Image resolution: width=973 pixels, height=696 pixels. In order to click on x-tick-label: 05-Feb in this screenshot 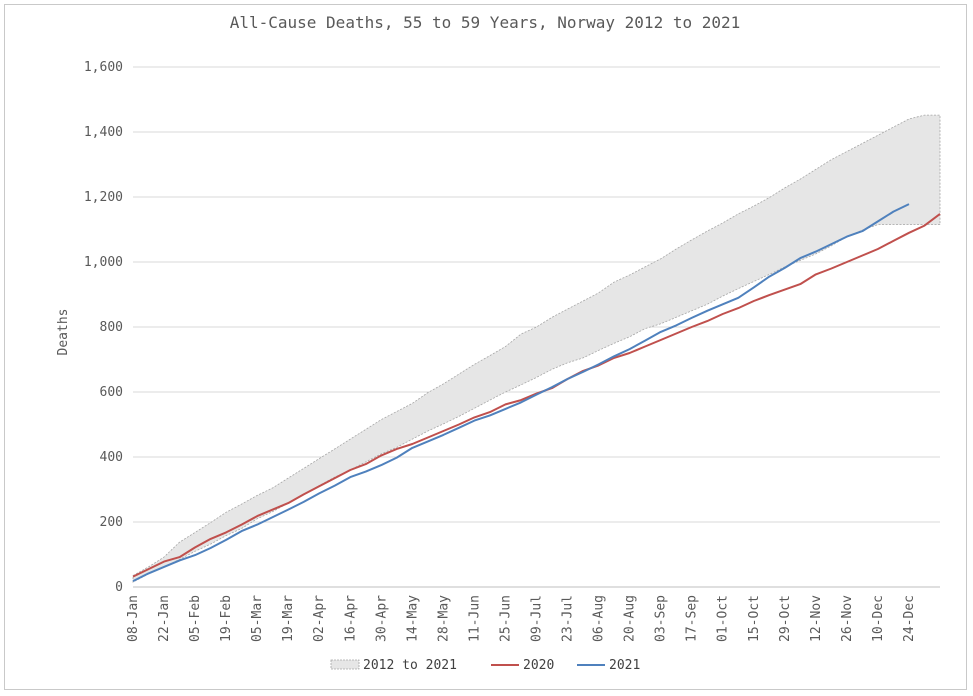, I will do `click(195, 618)`.